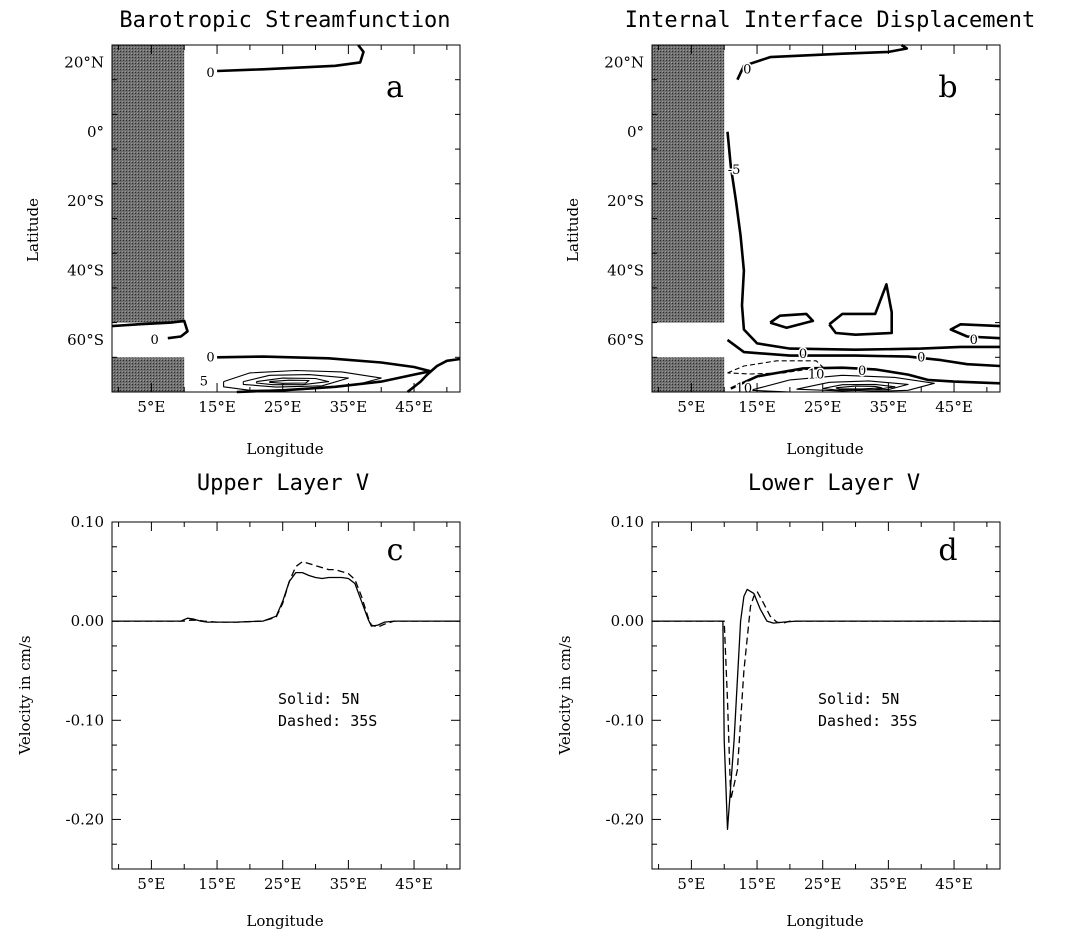 The image size is (1068, 936). I want to click on contour-label: -5, so click(734, 170).